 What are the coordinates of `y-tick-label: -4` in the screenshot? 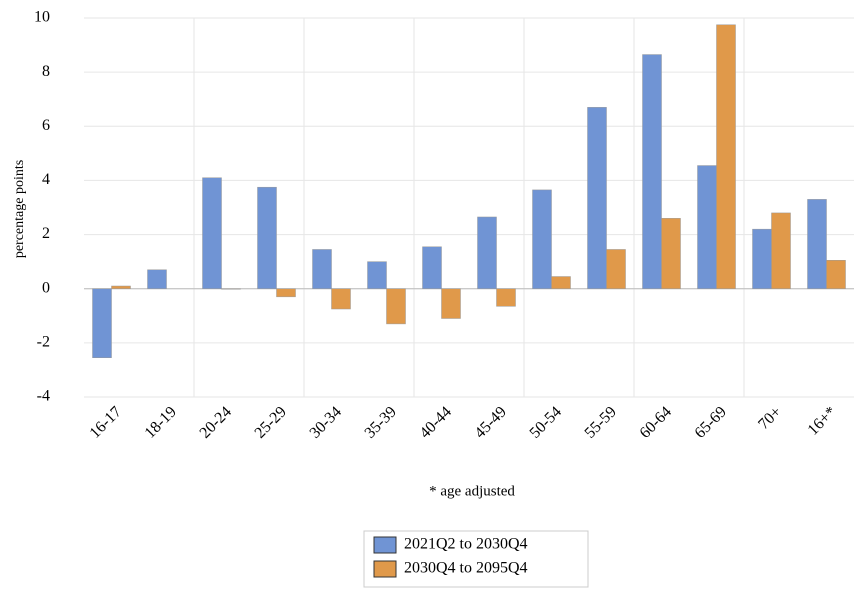 It's located at (43, 396).